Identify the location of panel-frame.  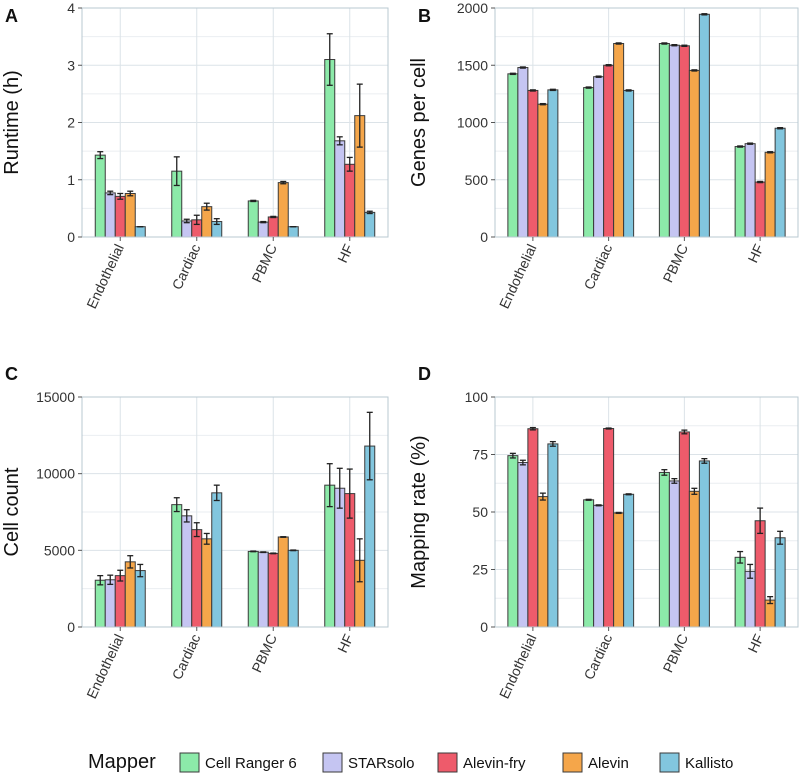
(235, 512).